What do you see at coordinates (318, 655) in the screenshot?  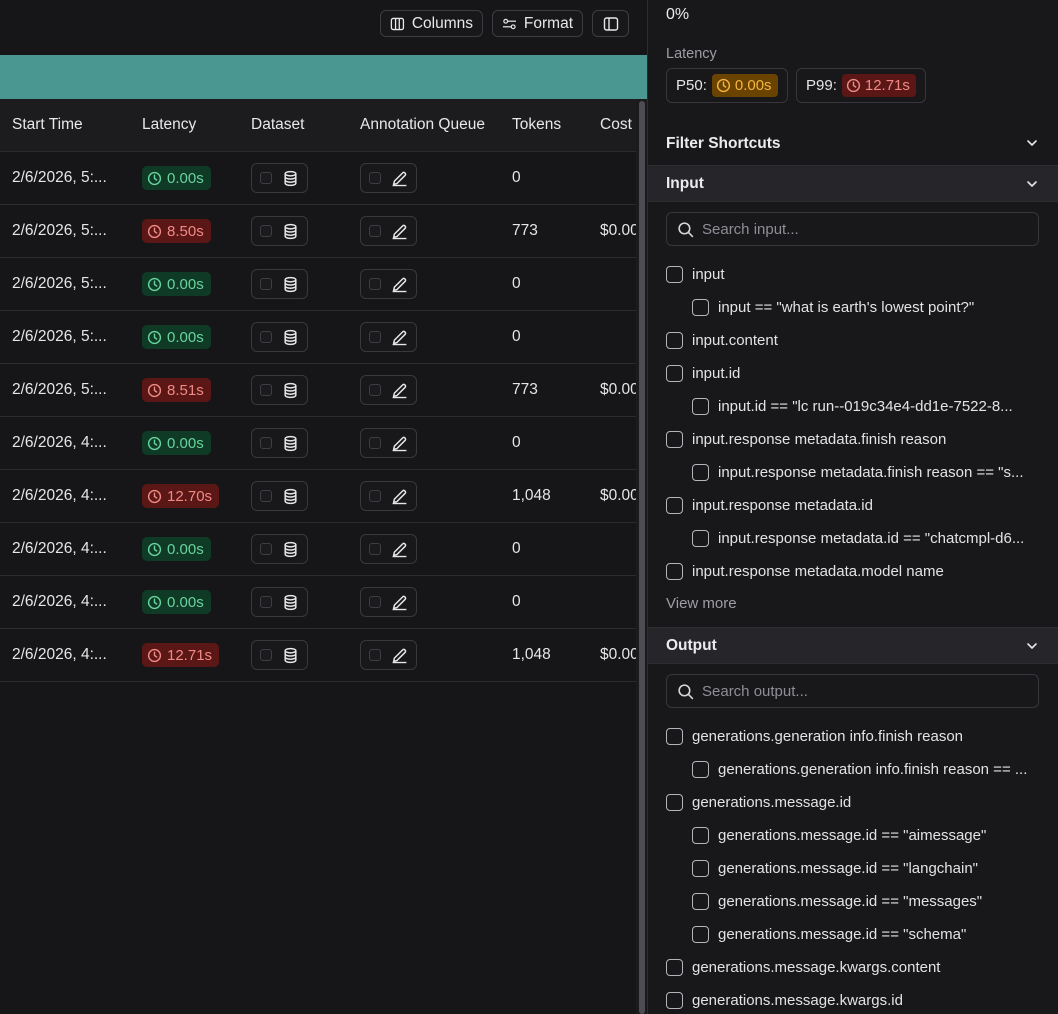 I see `table-row: 2/6/2026, 4:... 12.71s 1,048 $0.00` at bounding box center [318, 655].